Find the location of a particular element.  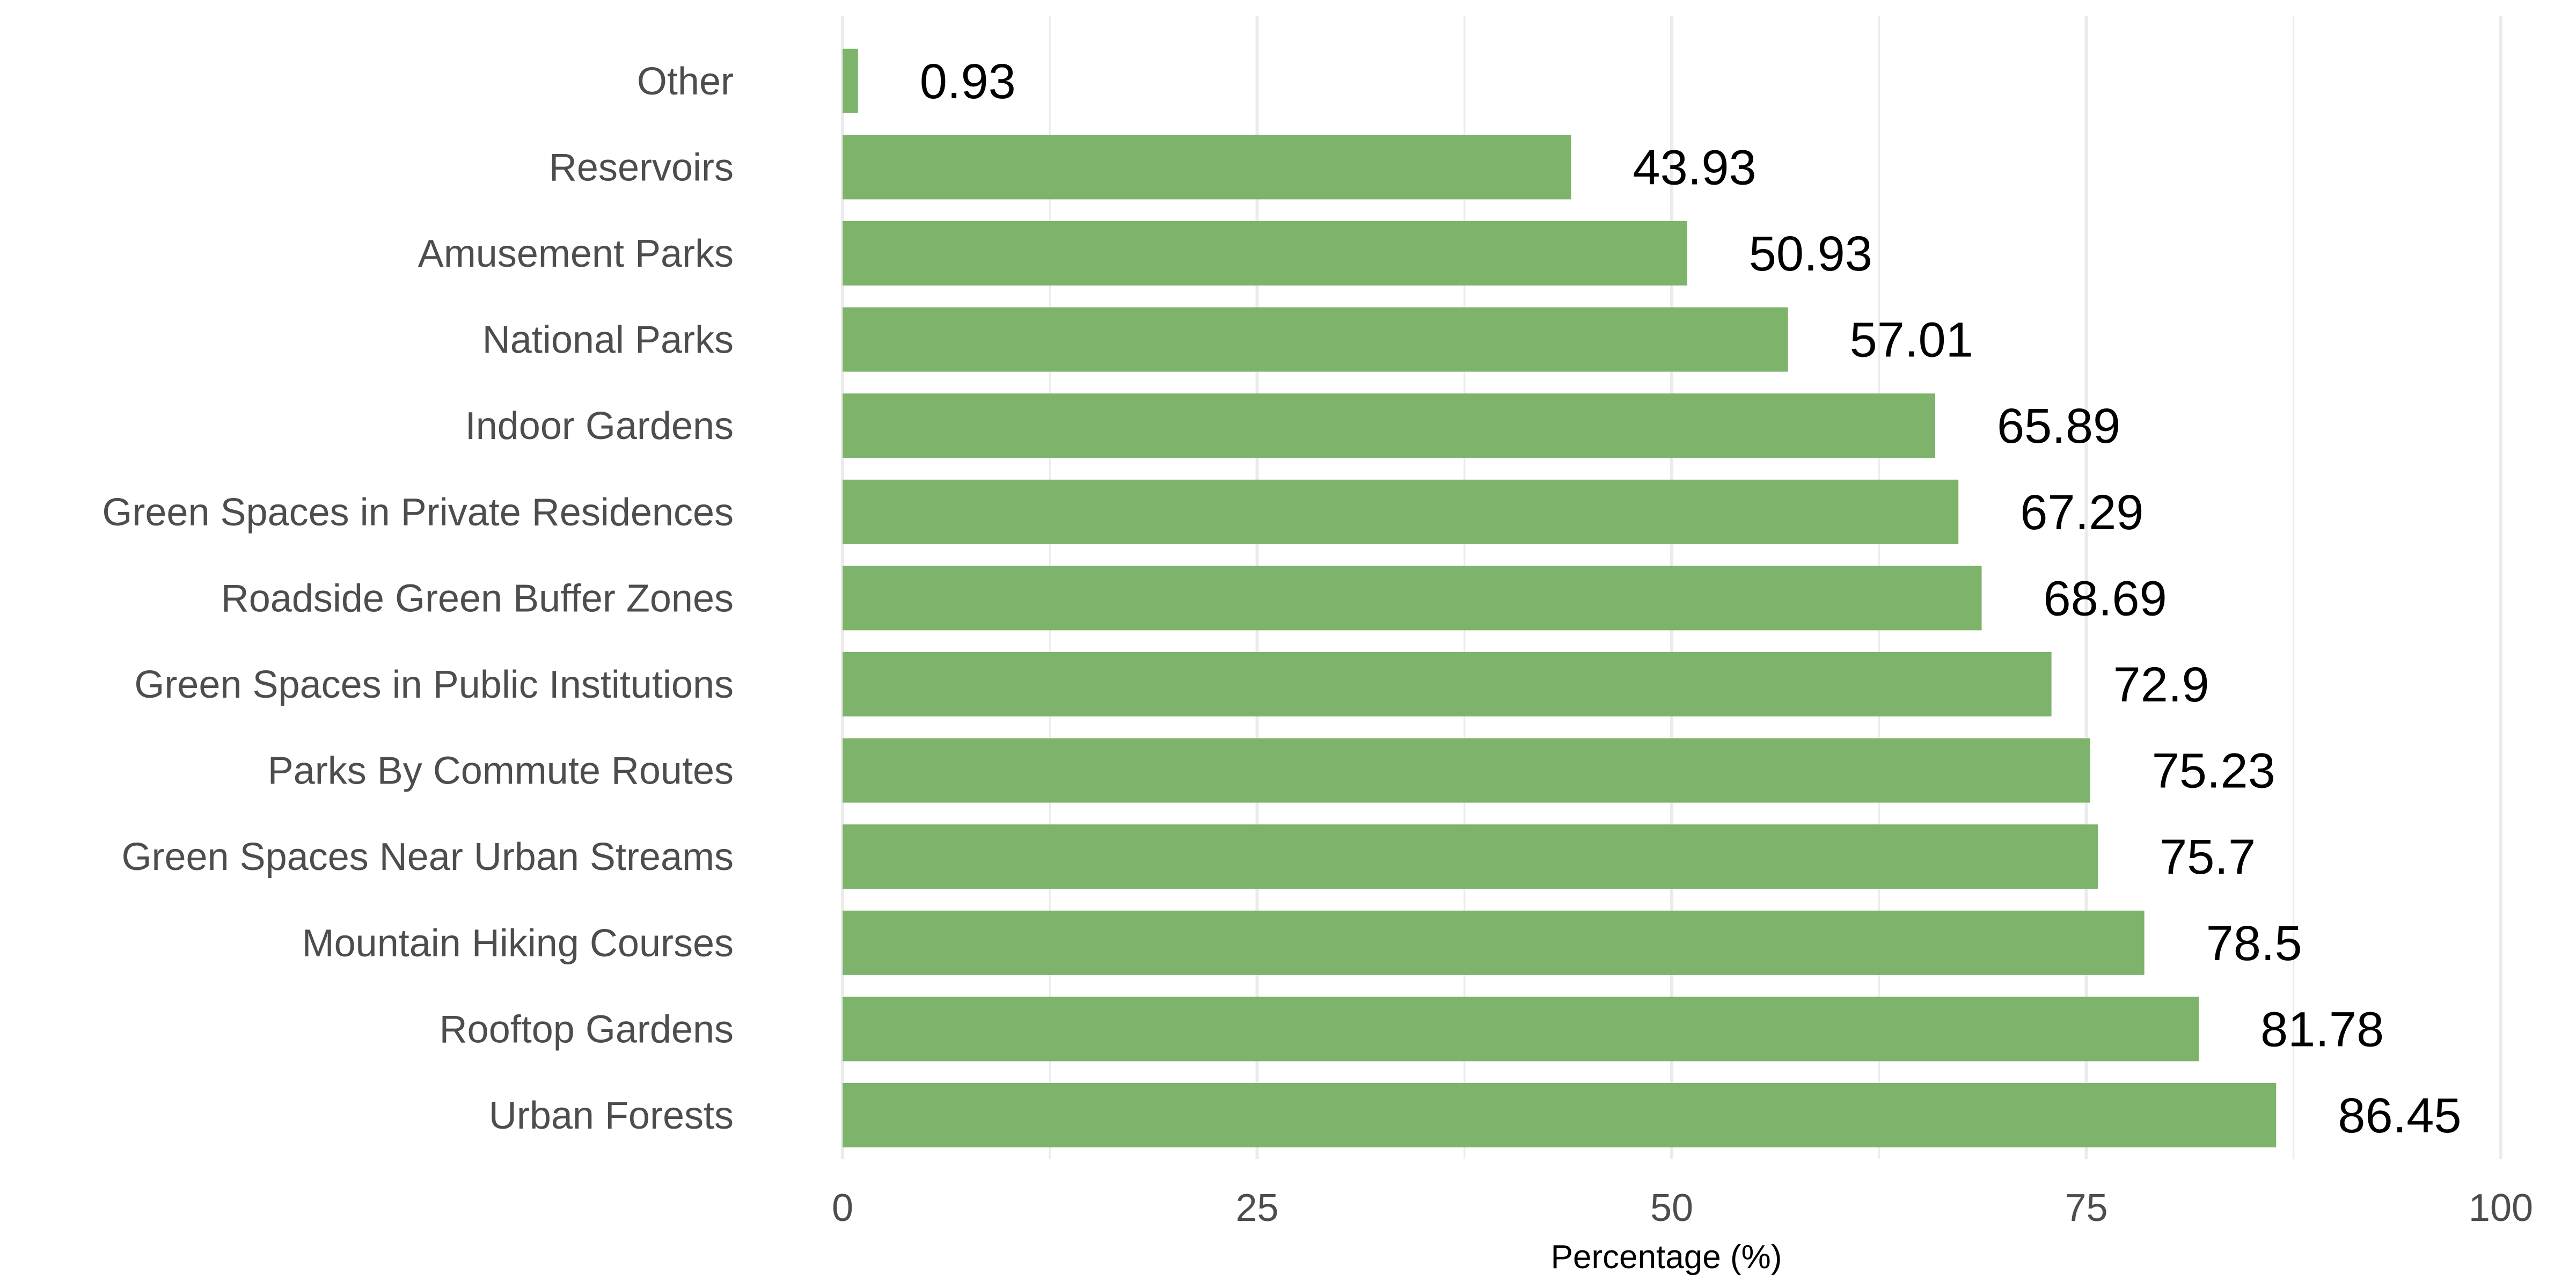

value-label: 78.5 is located at coordinates (2254, 943).